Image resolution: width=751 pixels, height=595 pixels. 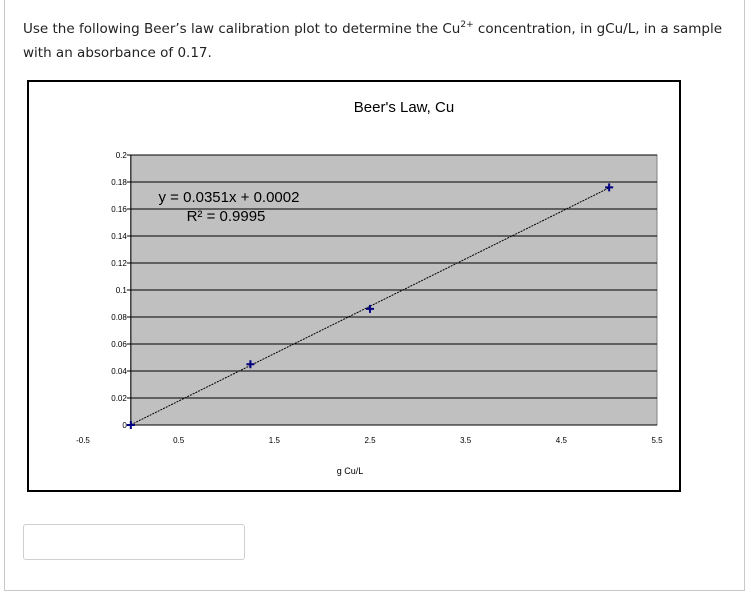 I want to click on x-tick-label: 2.5, so click(x=370, y=440).